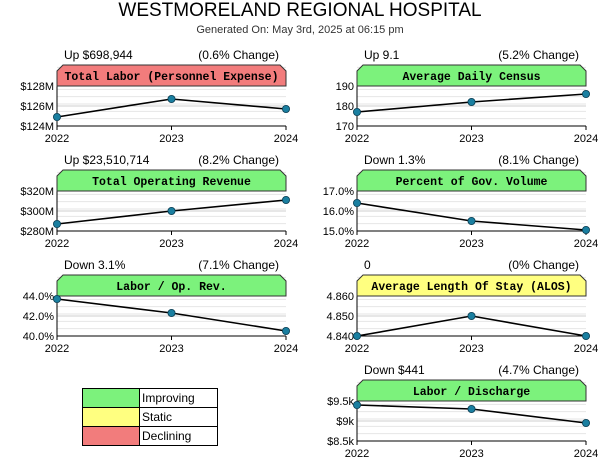 The height and width of the screenshot is (465, 600). I want to click on chart1-change-amount: Up $698,944, so click(98, 55).